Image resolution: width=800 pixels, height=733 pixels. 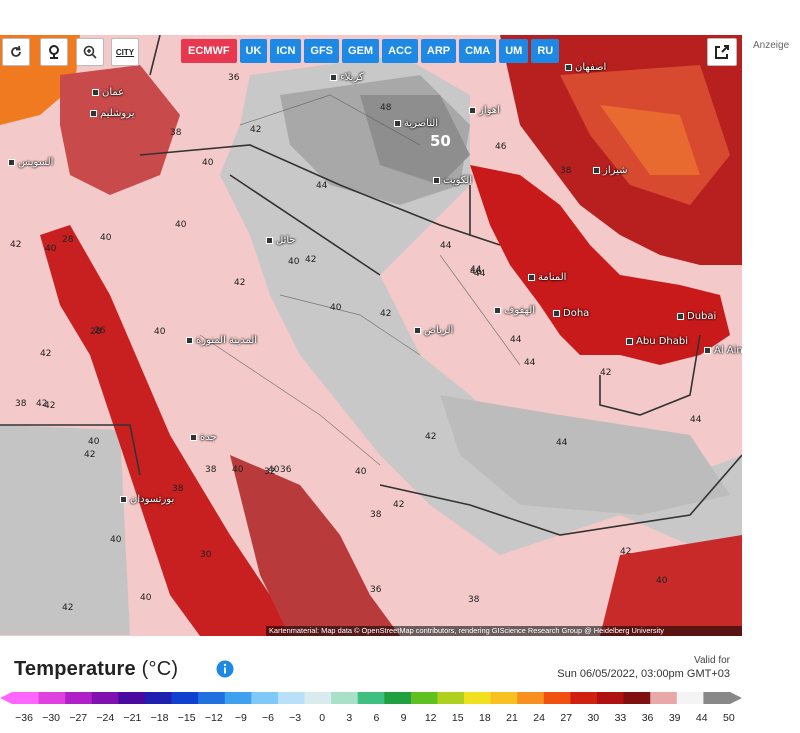 I want to click on zoom-in-icon, so click(x=90, y=52).